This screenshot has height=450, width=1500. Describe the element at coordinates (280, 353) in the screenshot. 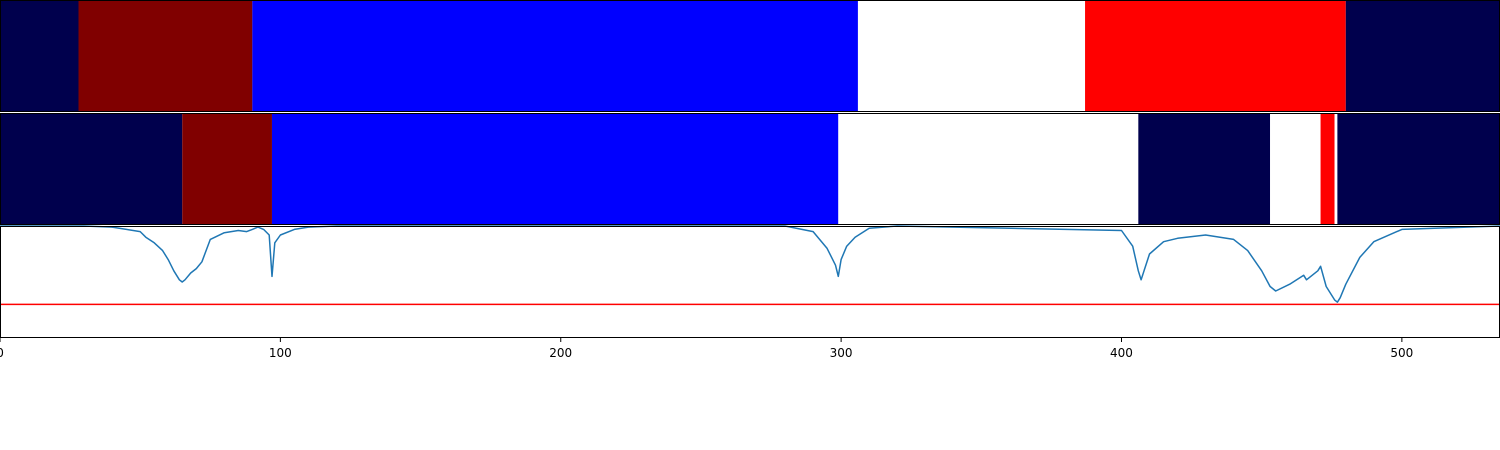

I see `x-tick-label: 100` at that location.